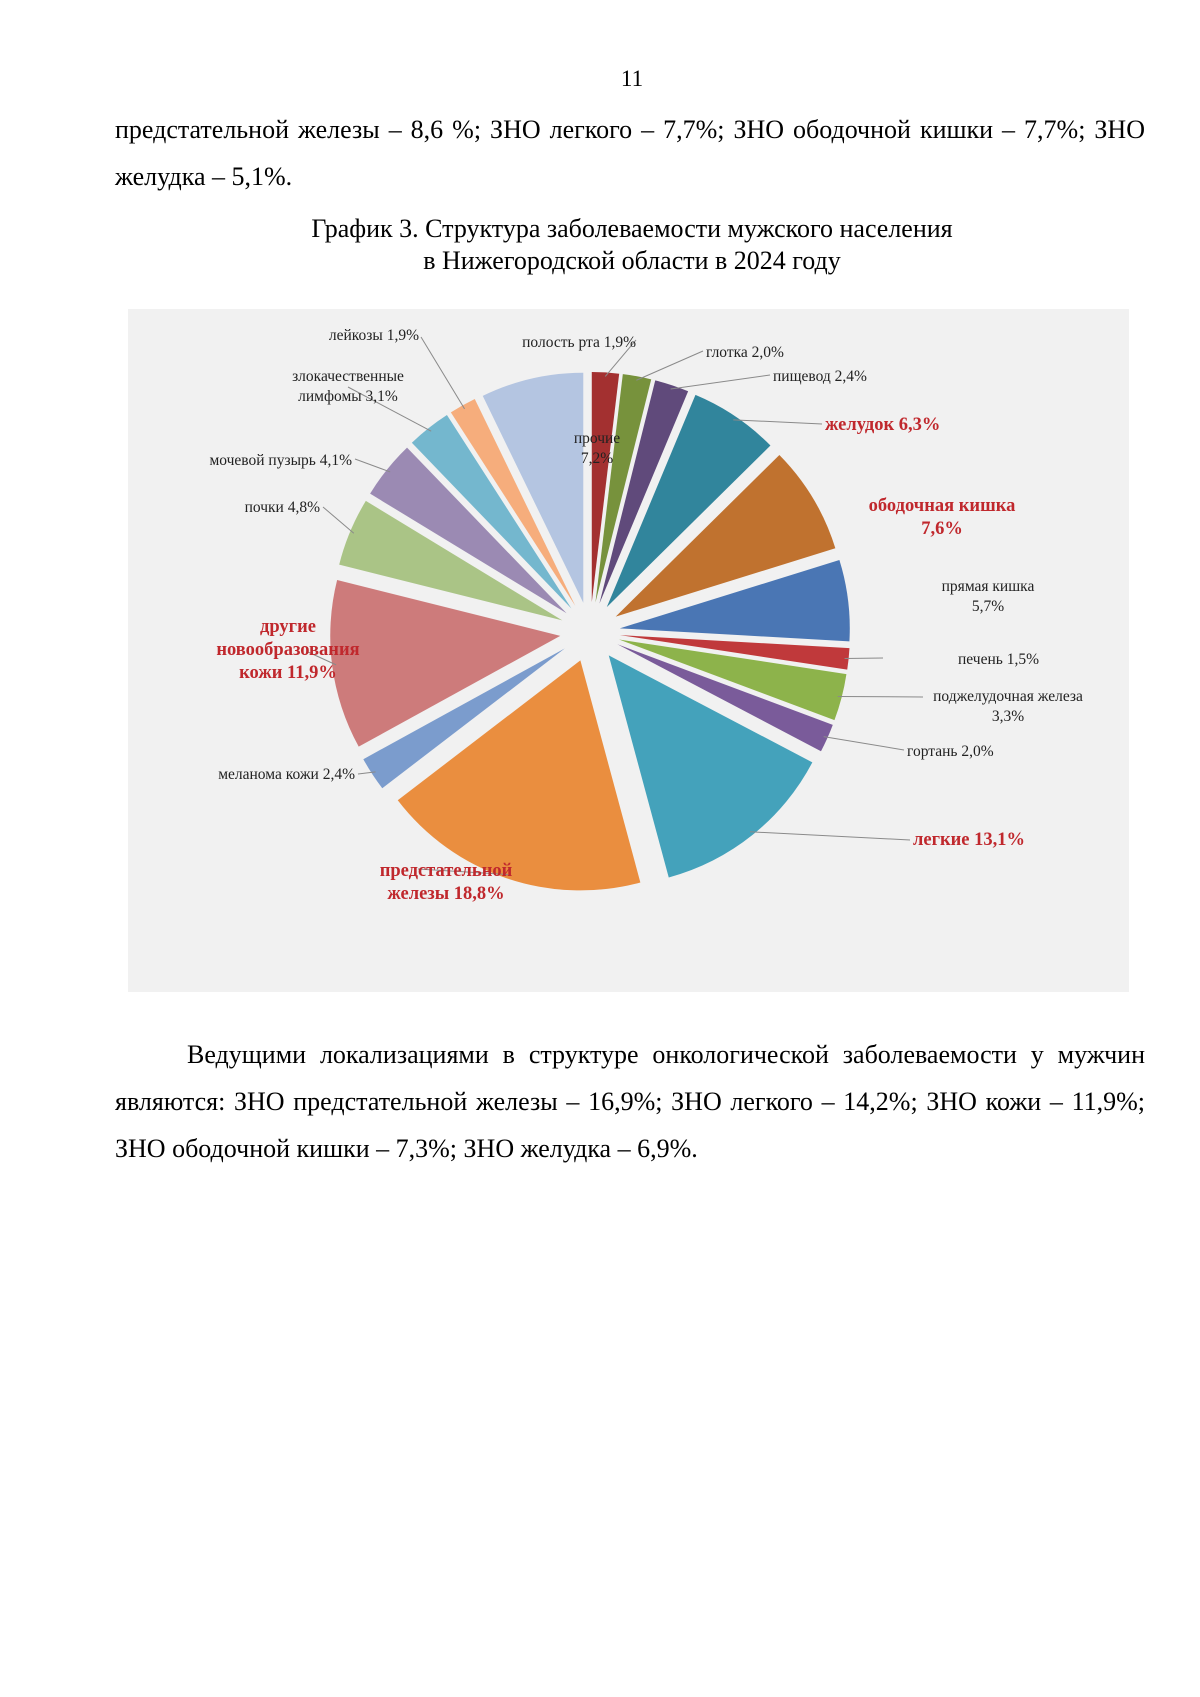  What do you see at coordinates (446, 882) in the screenshot?
I see `slice-label-11: предстательной железы 18,8%` at bounding box center [446, 882].